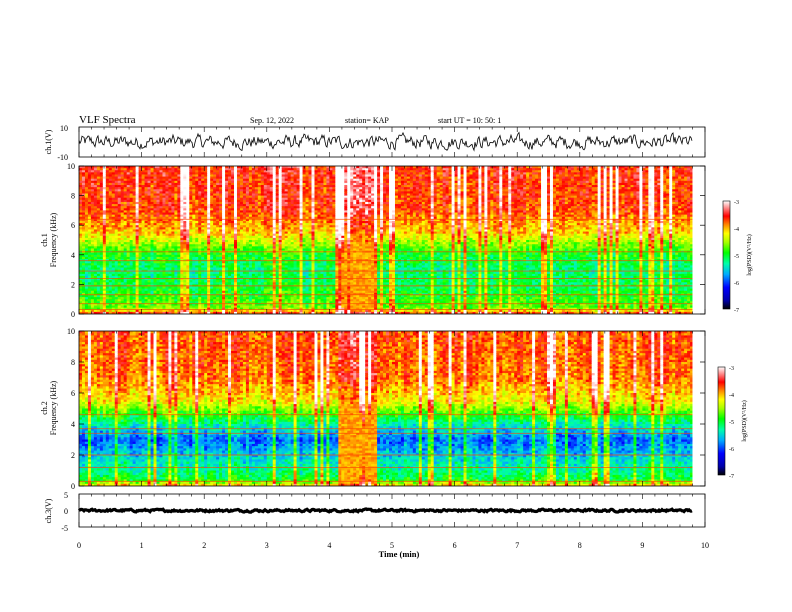  I want to click on ch2-colorbar-tick: -6, so click(731, 450).